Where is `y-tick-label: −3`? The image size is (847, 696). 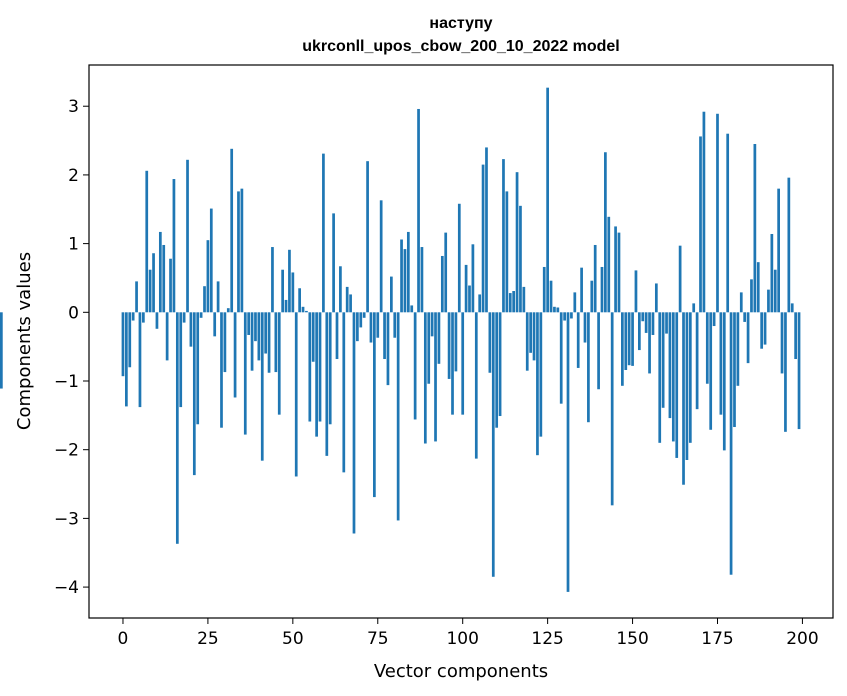
y-tick-label: −3 is located at coordinates (66, 519).